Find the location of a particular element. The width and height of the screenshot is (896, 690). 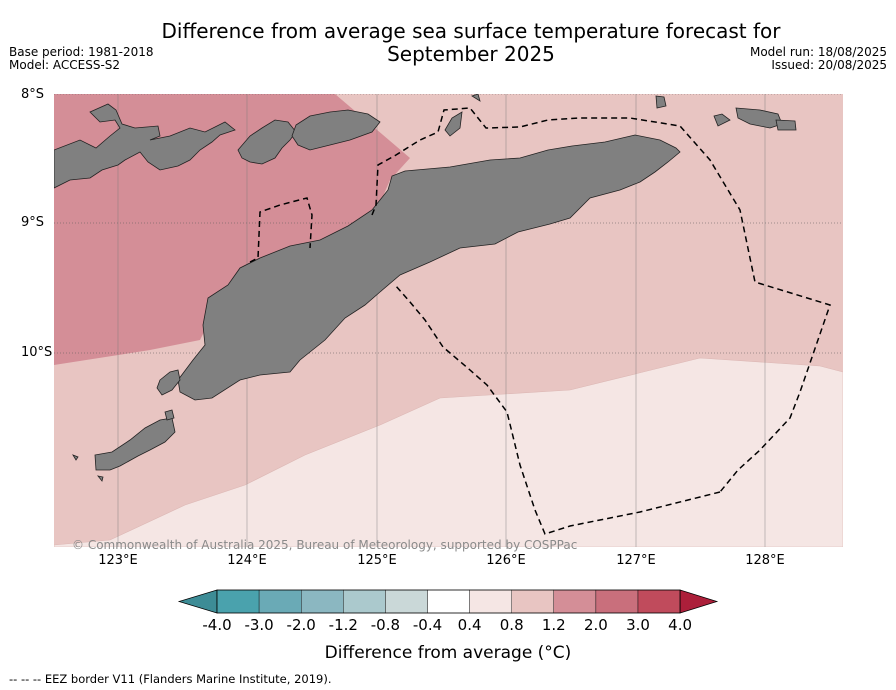

rote-island is located at coordinates (168, 382).